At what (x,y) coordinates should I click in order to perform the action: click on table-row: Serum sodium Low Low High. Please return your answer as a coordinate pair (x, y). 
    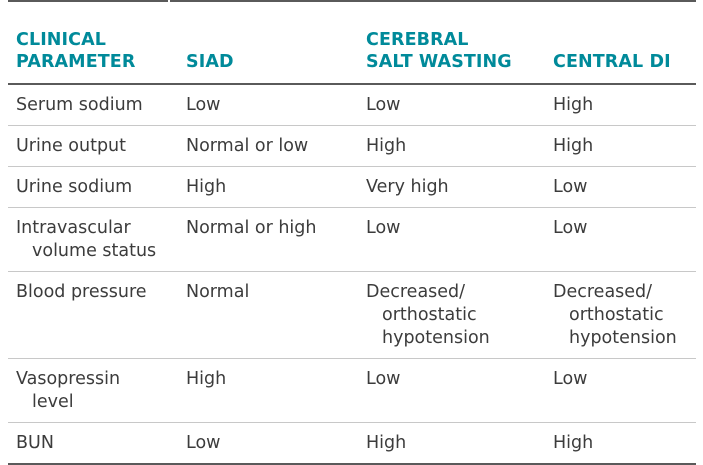
    Looking at the image, I should click on (352, 105).